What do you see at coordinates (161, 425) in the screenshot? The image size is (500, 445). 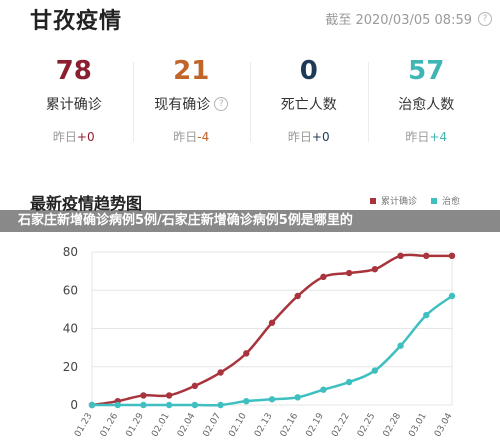 I see `x-tick-label: 02.01` at bounding box center [161, 425].